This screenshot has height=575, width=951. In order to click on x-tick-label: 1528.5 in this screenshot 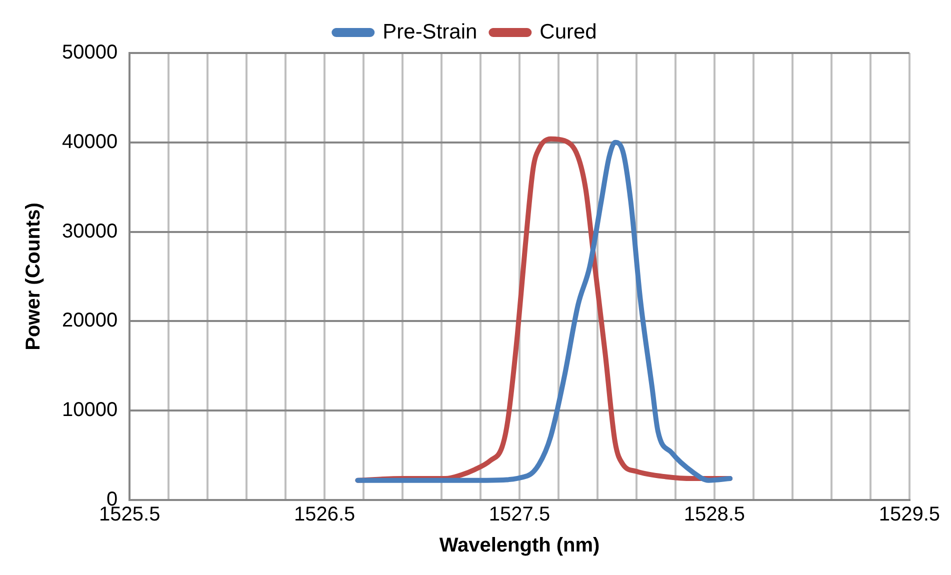, I will do `click(715, 515)`.